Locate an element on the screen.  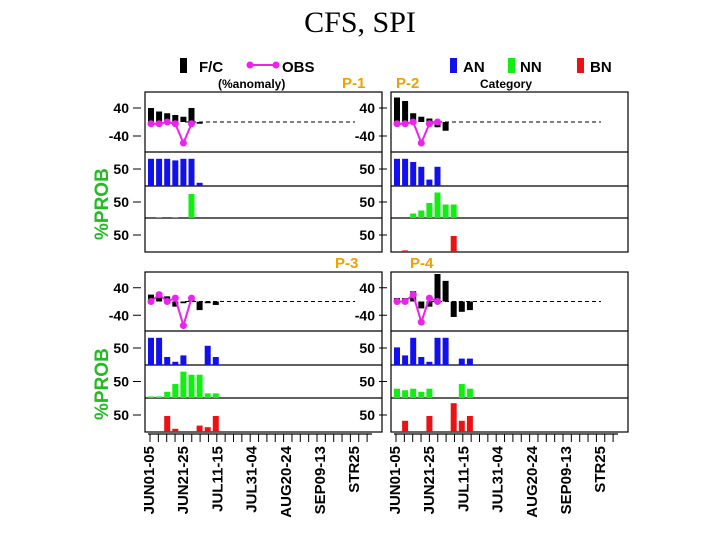
legend-obs-marker-right is located at coordinates (276, 65).